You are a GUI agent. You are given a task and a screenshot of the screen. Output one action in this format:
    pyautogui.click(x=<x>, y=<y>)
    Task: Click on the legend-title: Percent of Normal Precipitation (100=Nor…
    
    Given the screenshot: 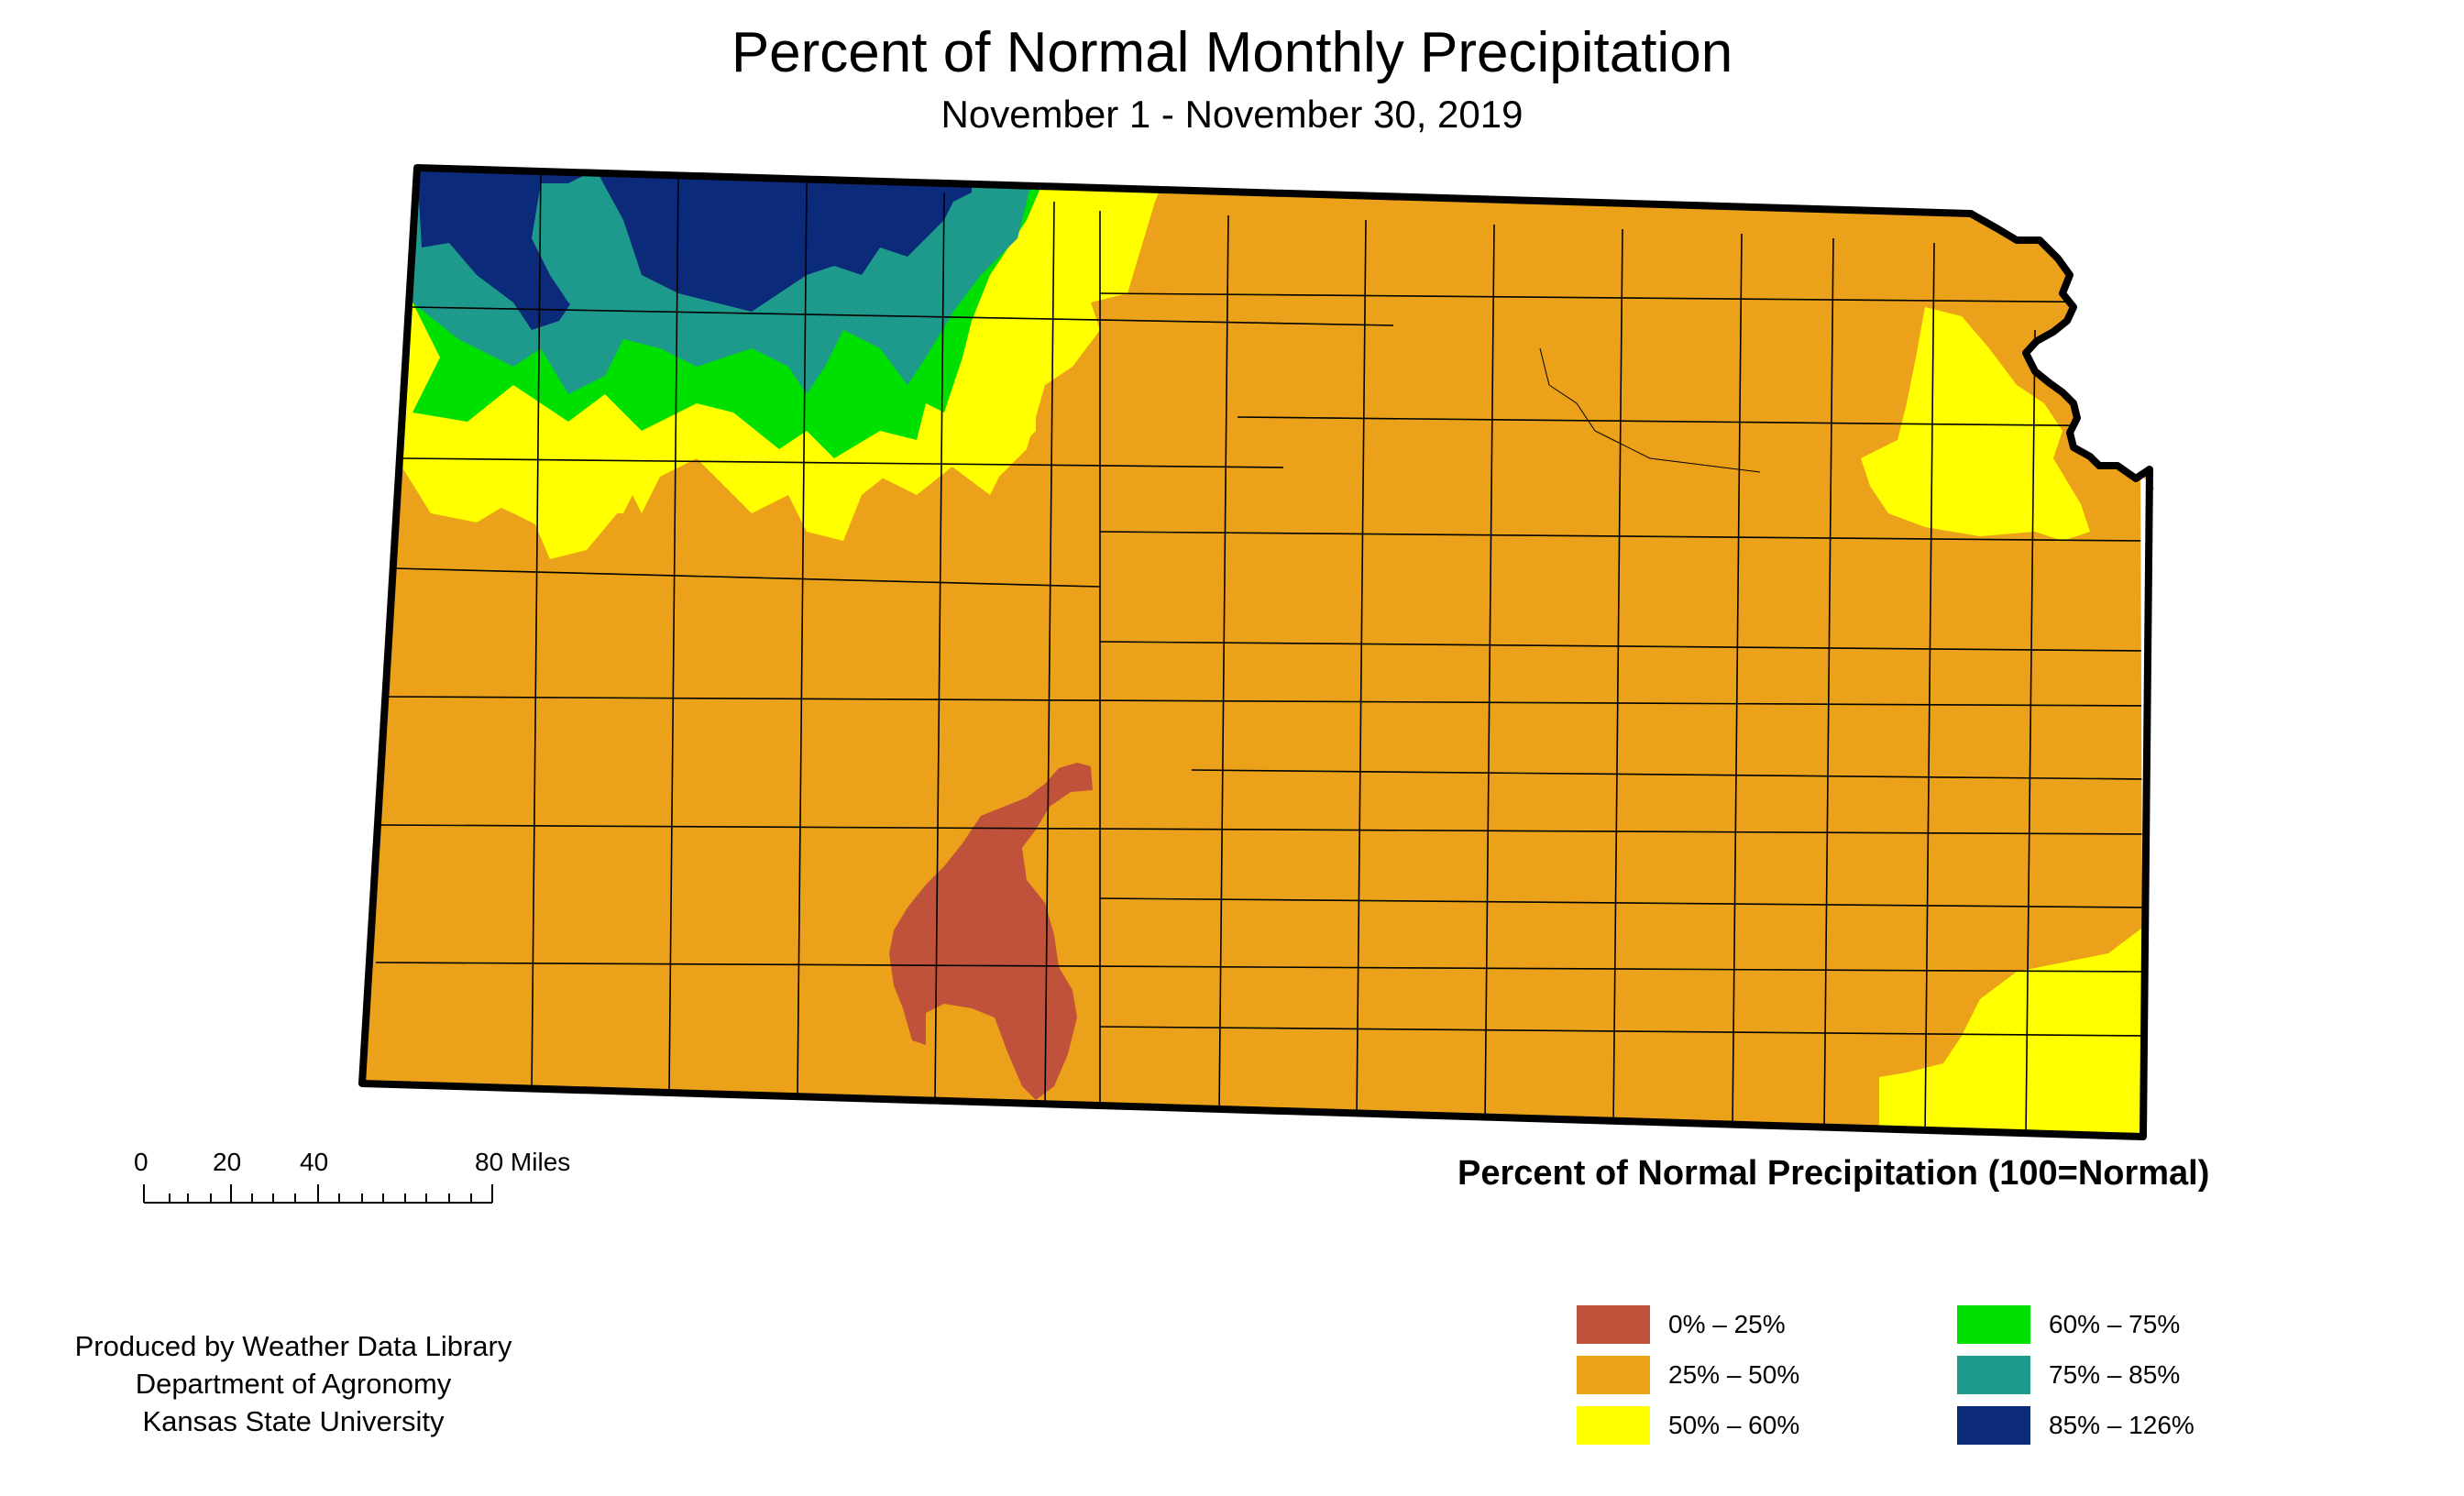 What is the action you would take?
    pyautogui.click(x=1834, y=1173)
    